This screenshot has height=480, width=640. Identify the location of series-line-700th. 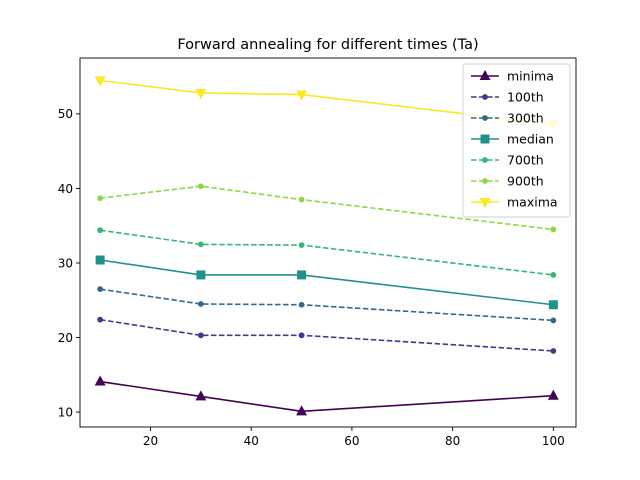
(327, 252).